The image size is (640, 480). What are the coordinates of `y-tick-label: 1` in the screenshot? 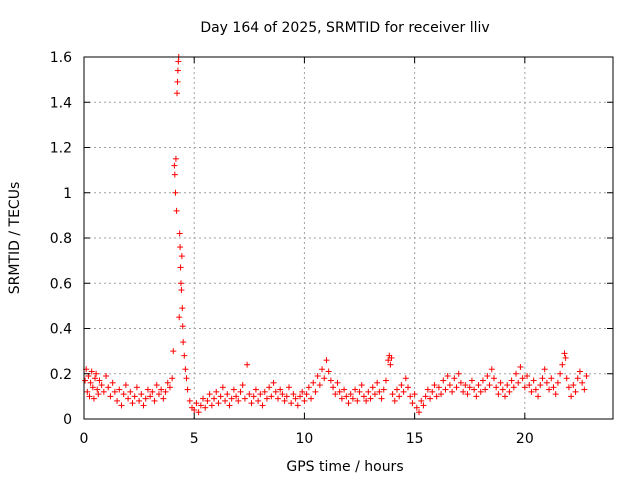 It's located at (67, 194).